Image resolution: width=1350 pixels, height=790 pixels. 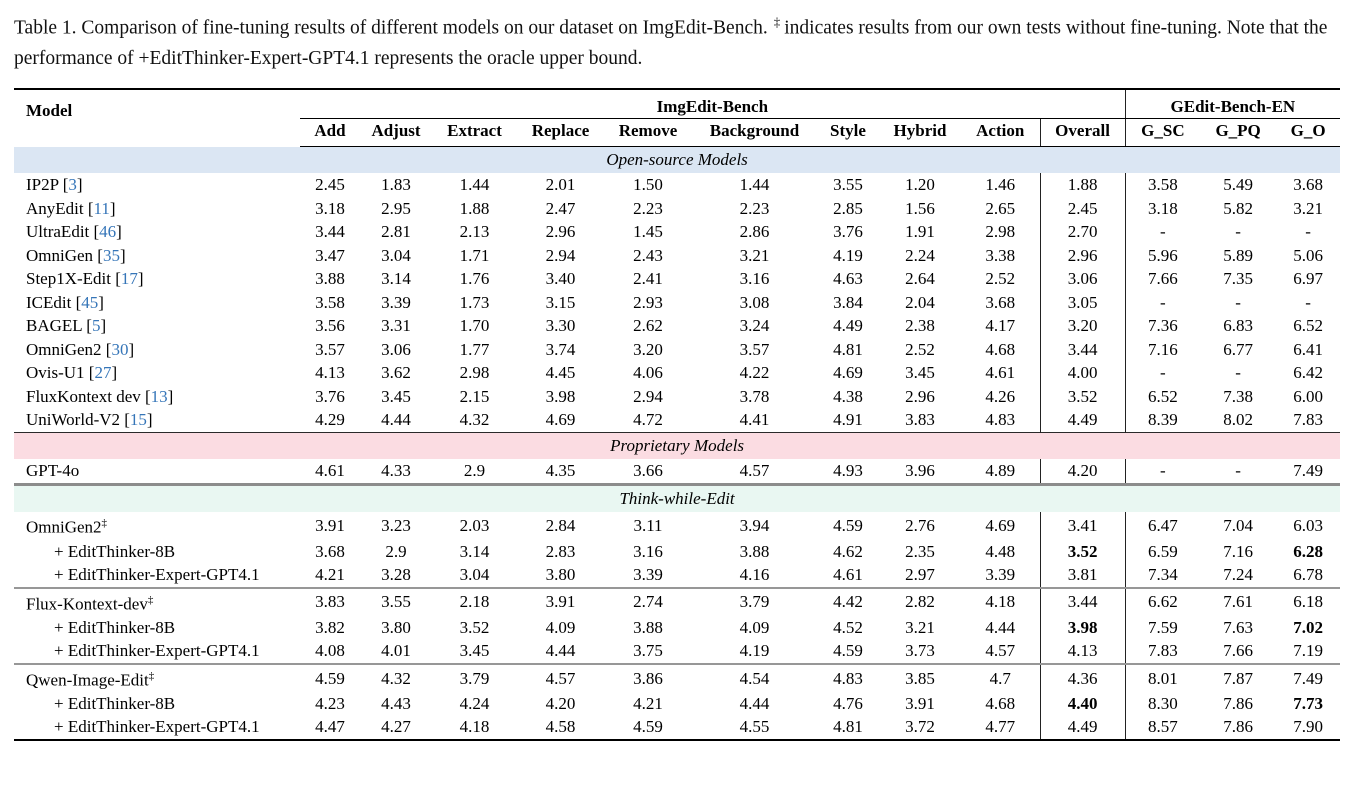 What do you see at coordinates (848, 420) in the screenshot?
I see `value-cell: 4.91` at bounding box center [848, 420].